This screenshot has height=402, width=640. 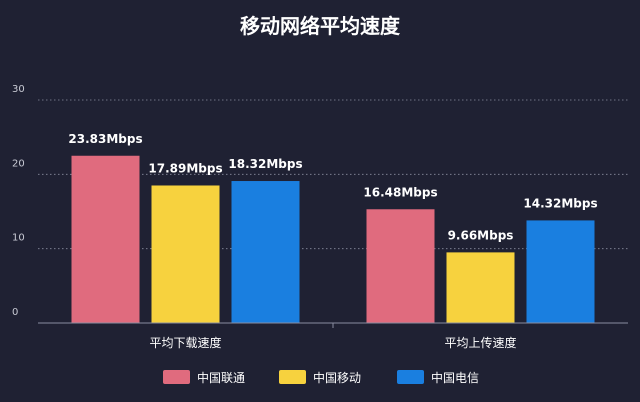 I want to click on y-tick-label: 30, so click(x=18, y=89).